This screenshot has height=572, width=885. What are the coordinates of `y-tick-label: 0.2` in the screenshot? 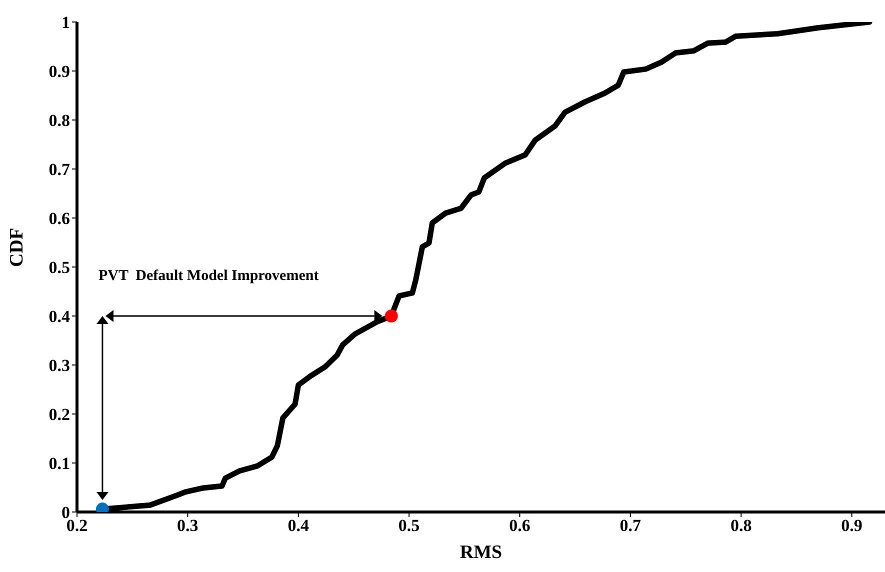 It's located at (59, 414).